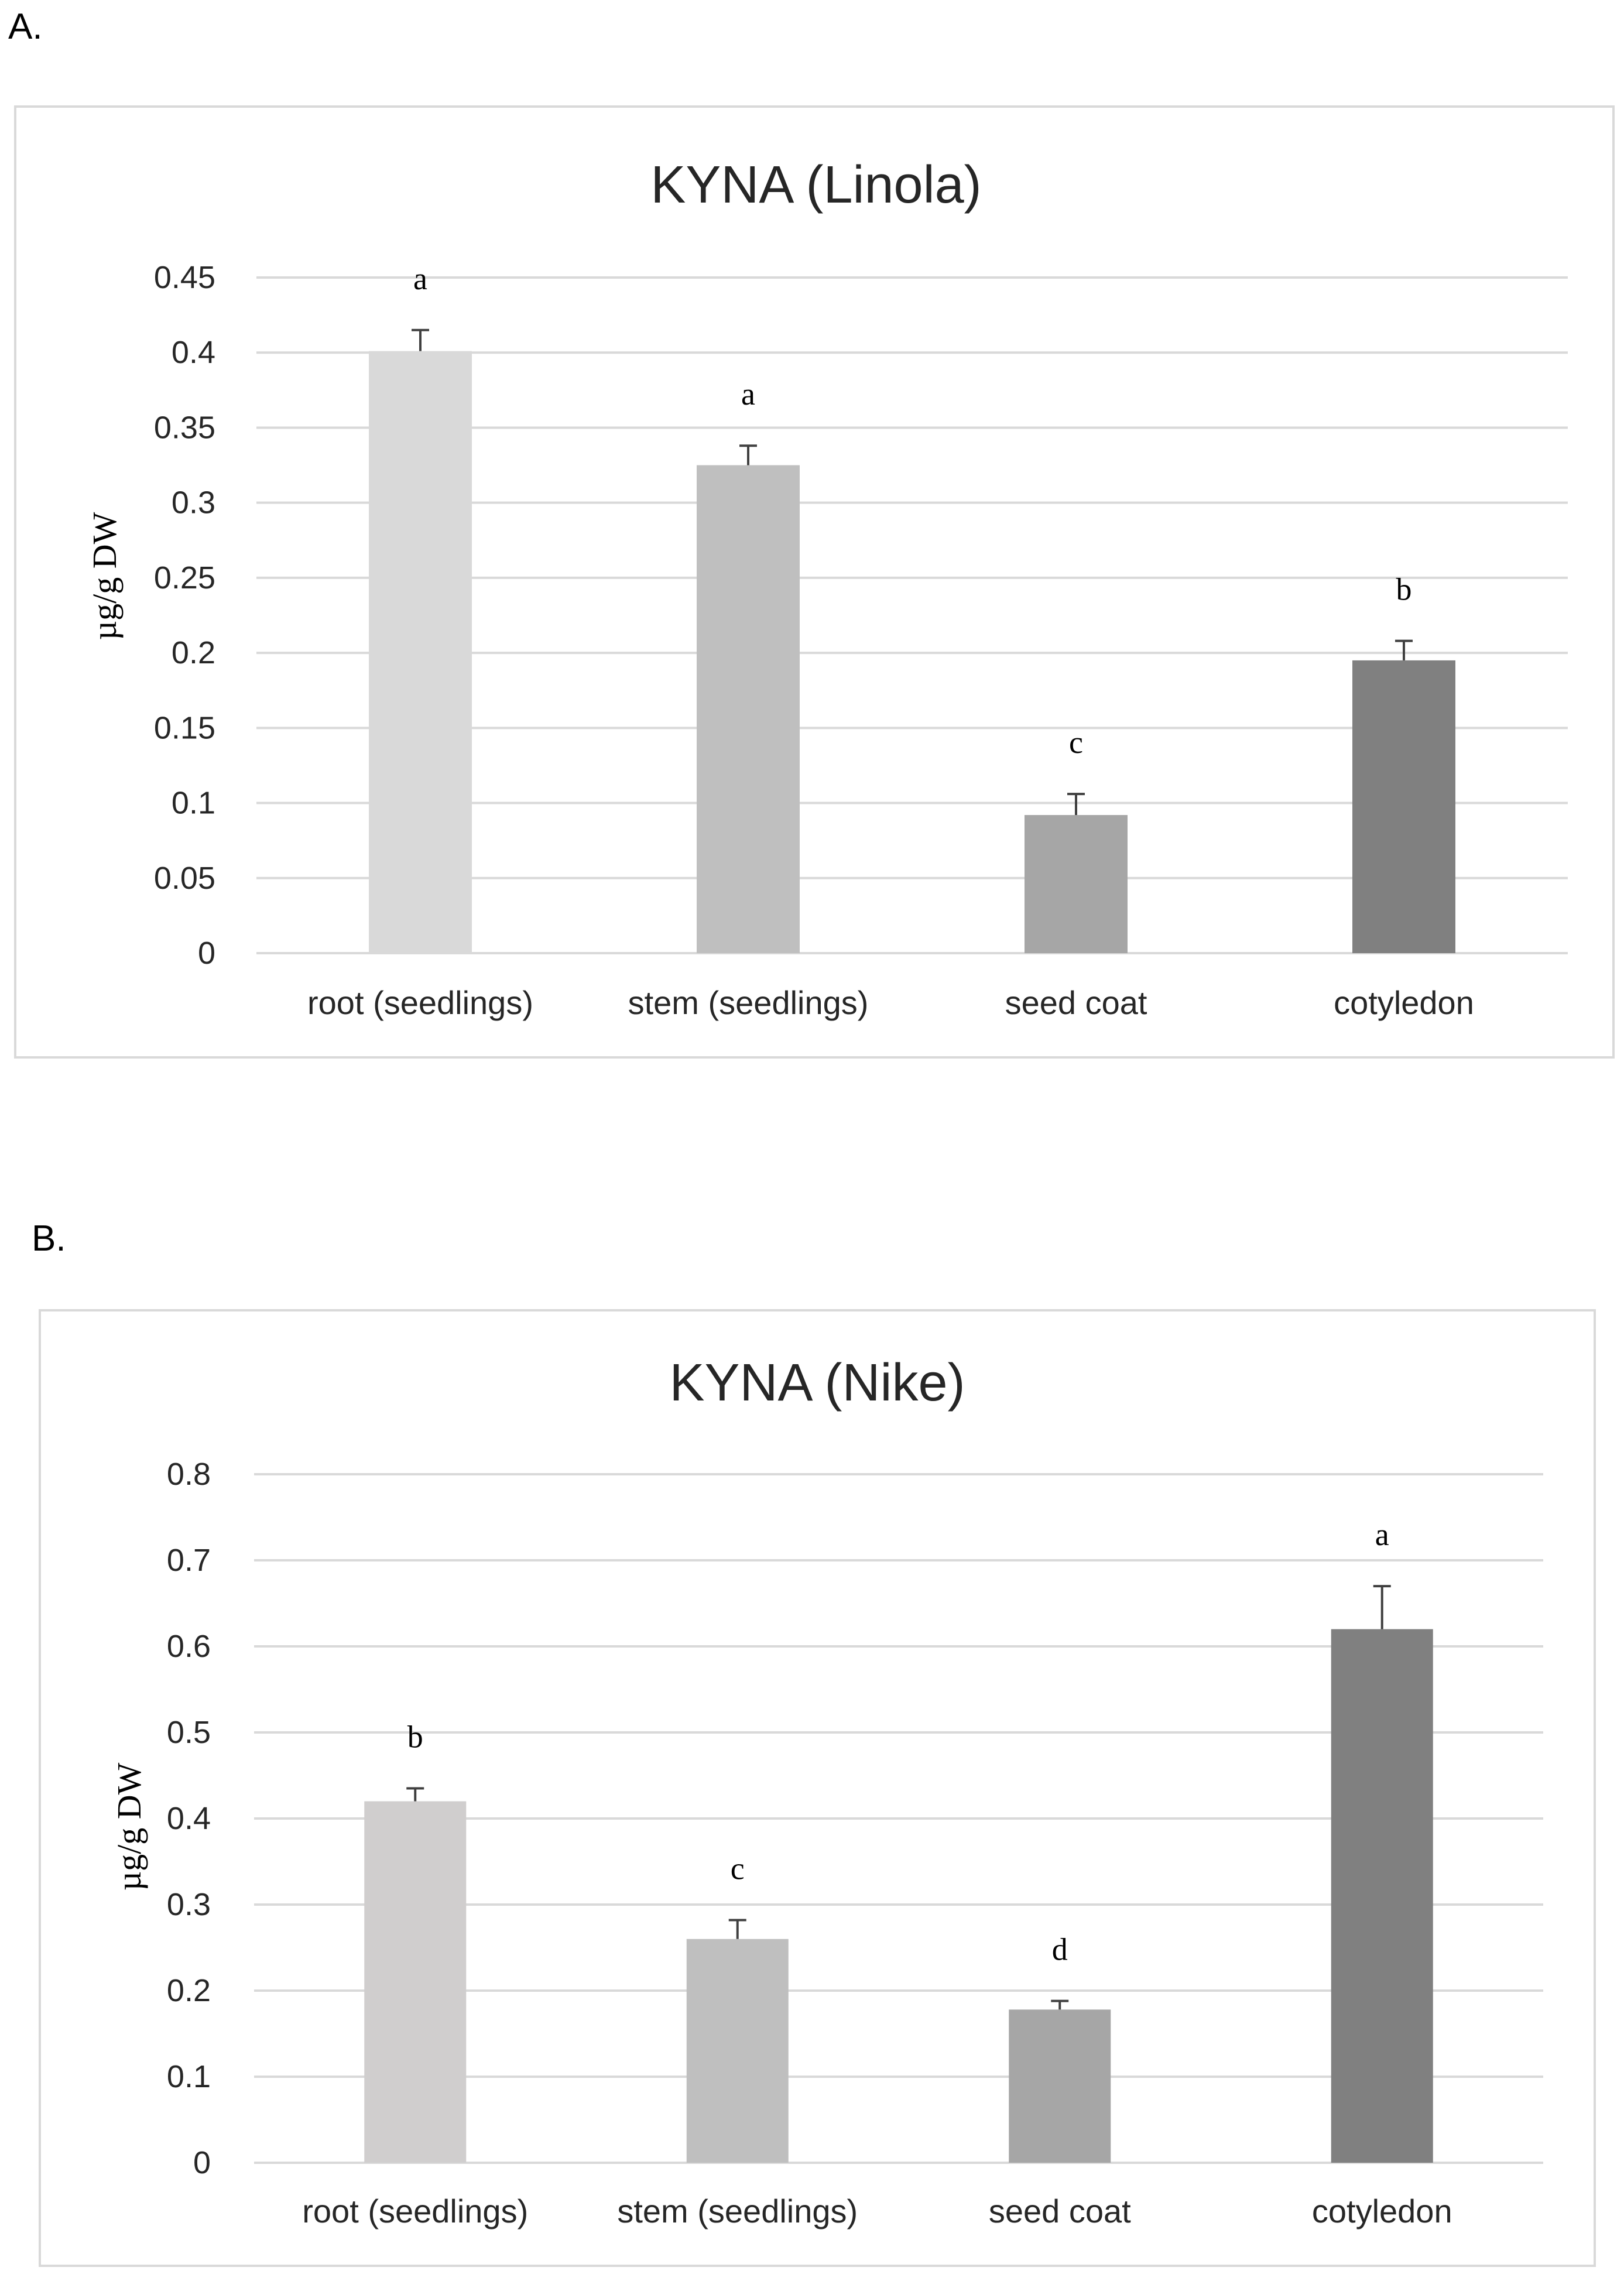  What do you see at coordinates (815, 185) in the screenshot?
I see `chart-title: KYNA (Linola)` at bounding box center [815, 185].